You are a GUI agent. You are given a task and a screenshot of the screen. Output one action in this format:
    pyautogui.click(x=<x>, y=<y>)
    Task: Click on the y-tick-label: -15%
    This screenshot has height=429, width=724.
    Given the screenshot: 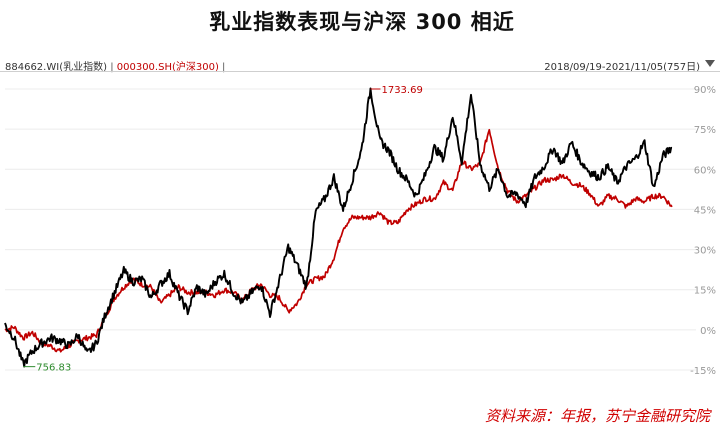 What is the action you would take?
    pyautogui.click(x=703, y=371)
    